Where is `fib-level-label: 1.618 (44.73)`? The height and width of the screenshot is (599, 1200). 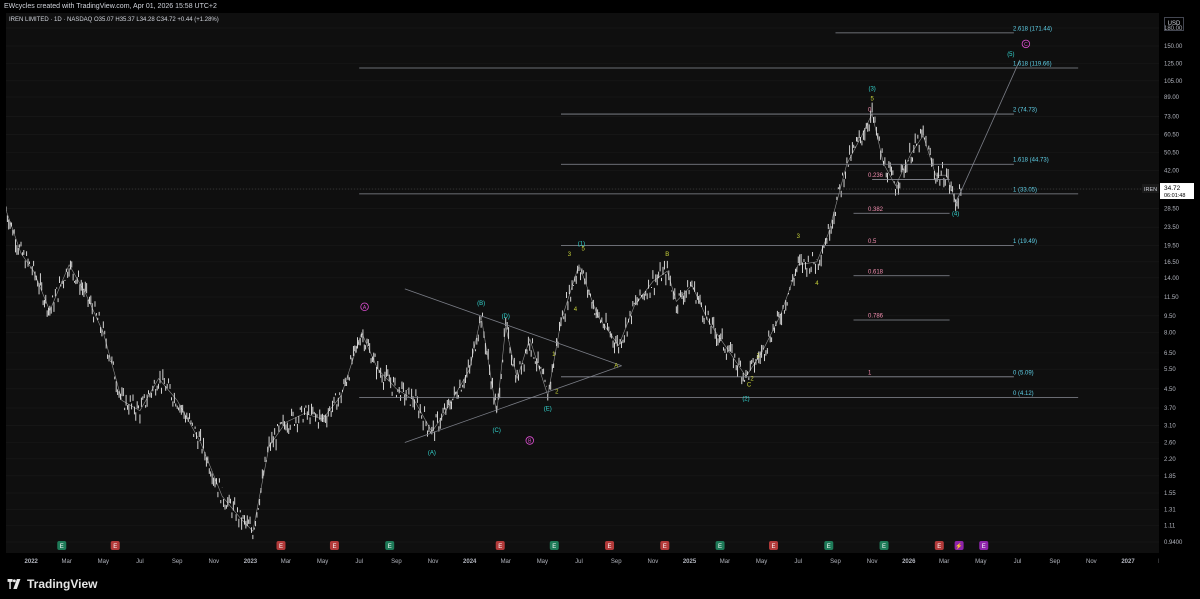
fib-level-label: 1.618 (44.73) is located at coordinates (1031, 161).